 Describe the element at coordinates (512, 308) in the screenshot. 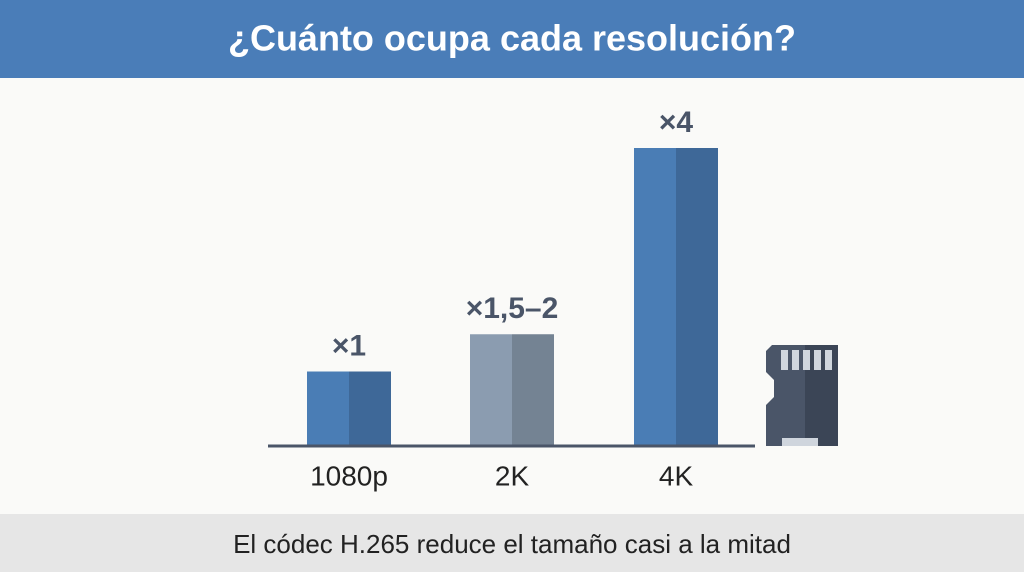

I see `value-label: ×1,5–2` at that location.